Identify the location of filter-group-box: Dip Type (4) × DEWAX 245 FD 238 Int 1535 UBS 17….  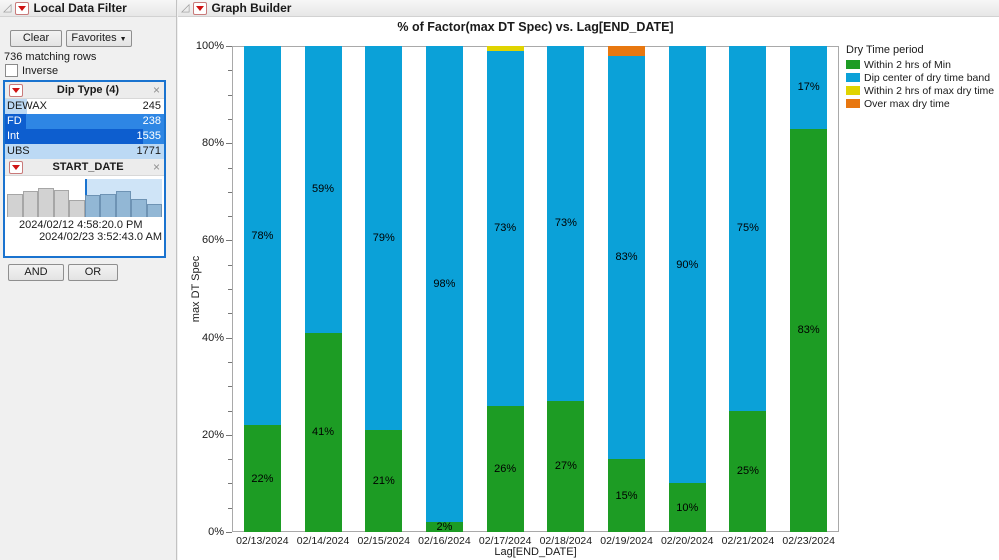
(84, 169).